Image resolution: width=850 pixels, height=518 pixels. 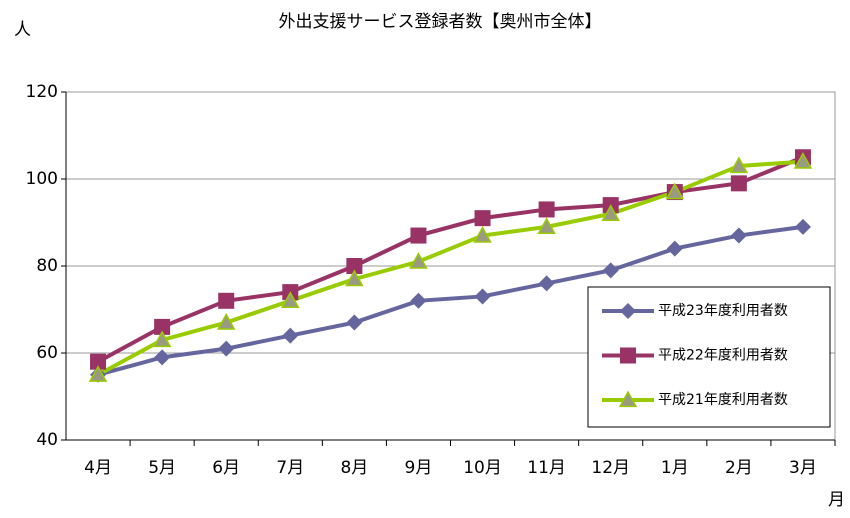 I want to click on x-tick-label: 9月, so click(x=419, y=468).